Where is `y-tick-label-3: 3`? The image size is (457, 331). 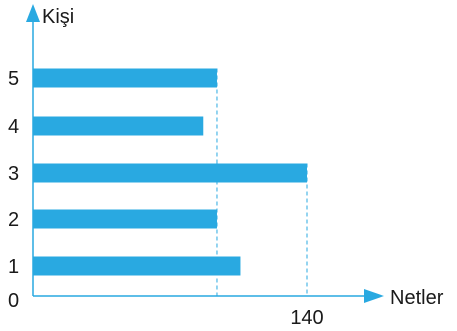
y-tick-label-3: 3 is located at coordinates (13, 174).